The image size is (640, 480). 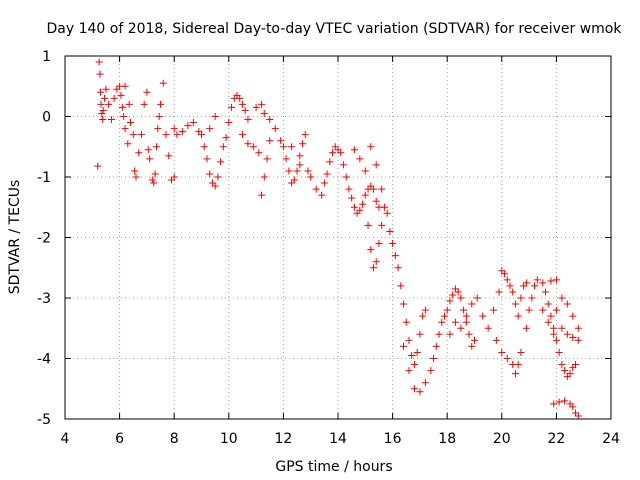 What do you see at coordinates (15, 237) in the screenshot?
I see `y-axis-label: SDTVAR / TECUs` at bounding box center [15, 237].